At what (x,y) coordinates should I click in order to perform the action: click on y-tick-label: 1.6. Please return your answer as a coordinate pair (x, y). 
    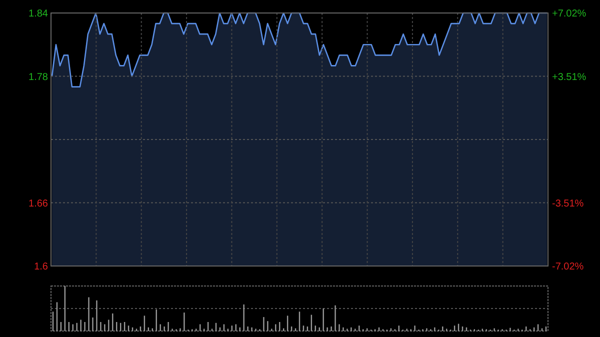
    Looking at the image, I should click on (41, 267).